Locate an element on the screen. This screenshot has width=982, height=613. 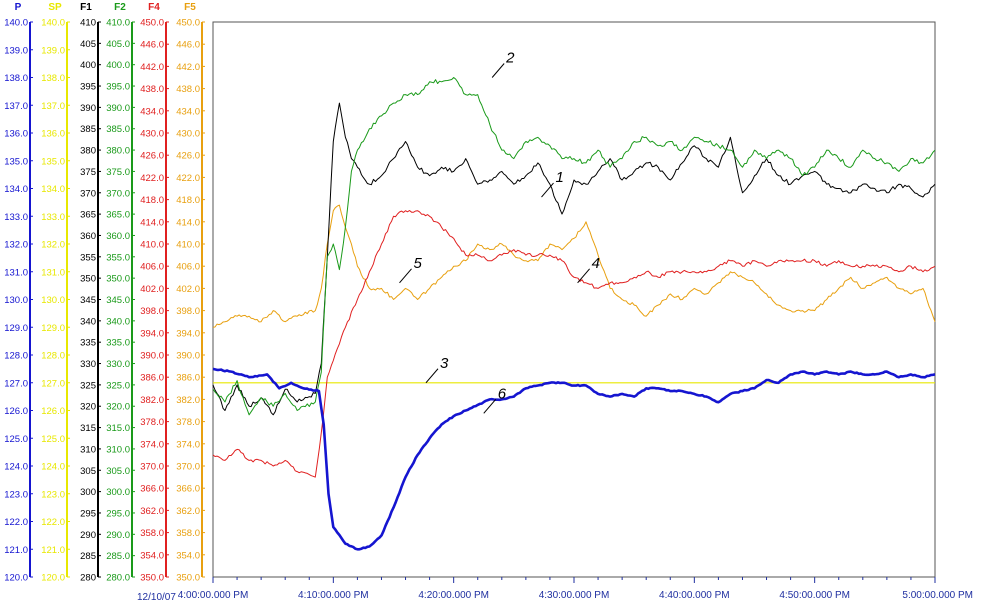
curve-annotation-5: 5 is located at coordinates (411, 269).